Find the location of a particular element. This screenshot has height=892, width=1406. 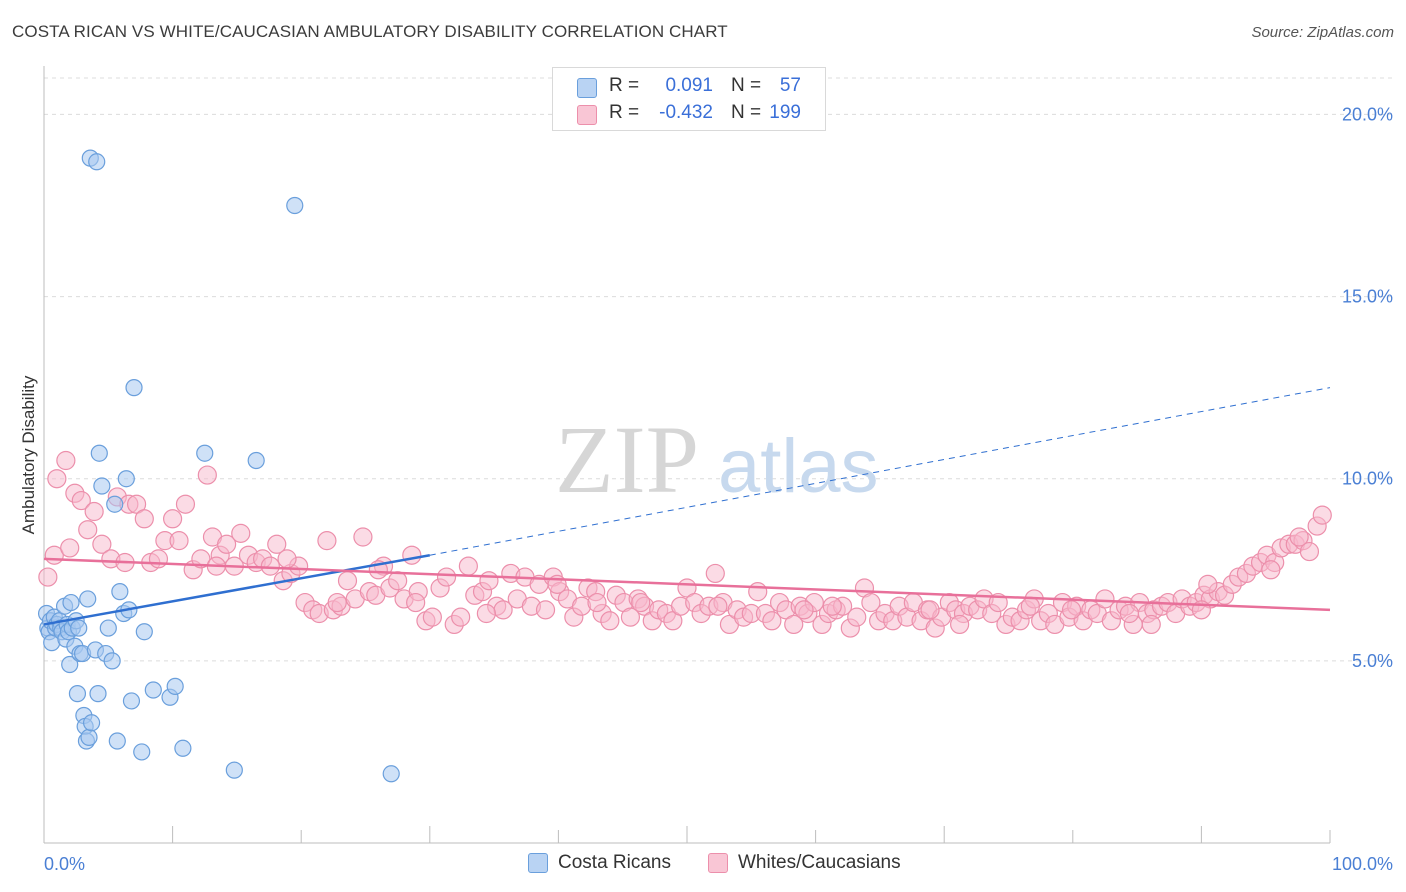

y-axis-label: Ambulatory Disability is located at coordinates (28, 454).